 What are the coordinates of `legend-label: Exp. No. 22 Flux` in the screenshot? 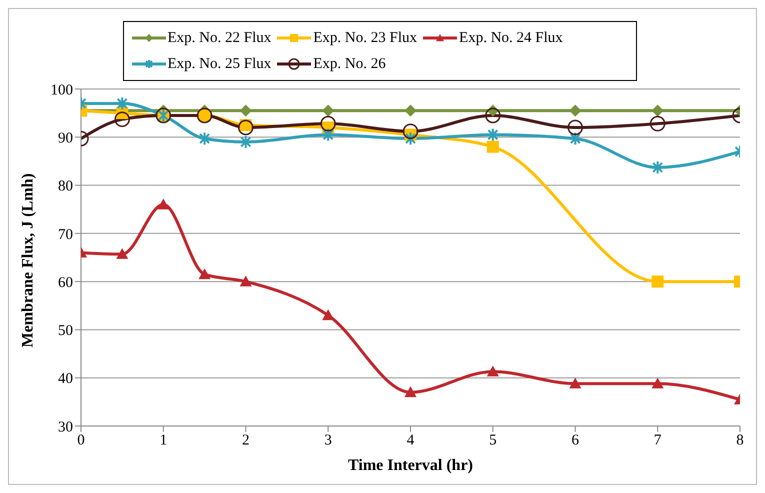 It's located at (220, 38).